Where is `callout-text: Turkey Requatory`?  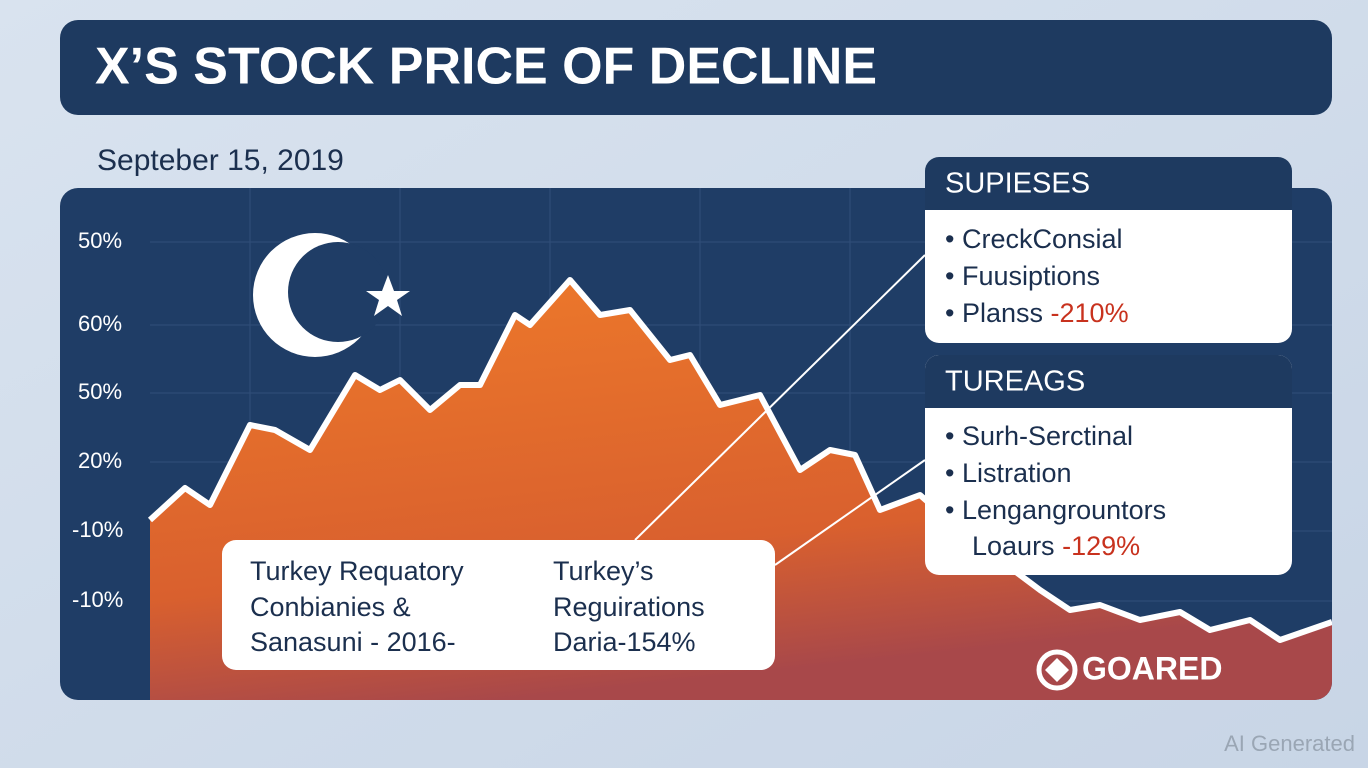
callout-text: Turkey Requatory is located at coordinates (357, 571).